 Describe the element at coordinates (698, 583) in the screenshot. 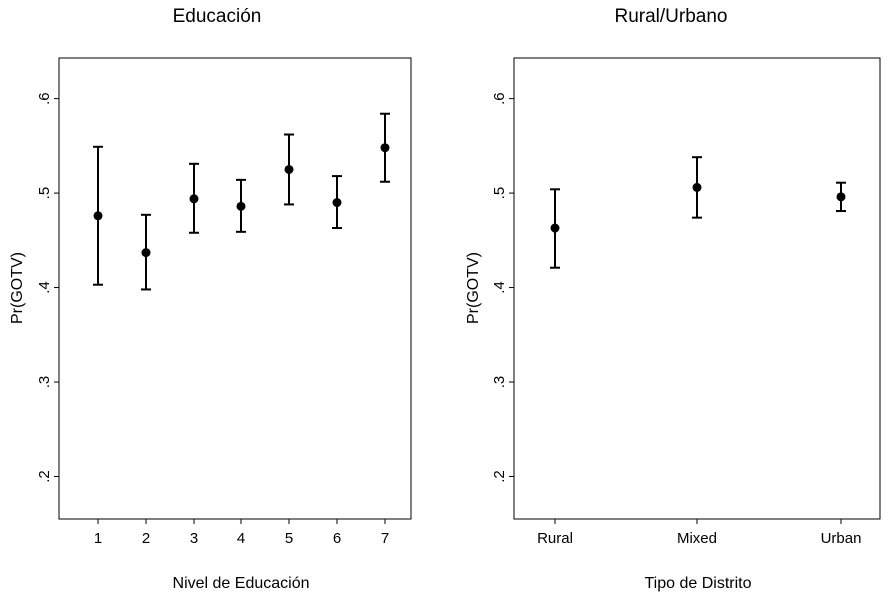

I see `x-axis-label: Tipo de Distrito` at that location.